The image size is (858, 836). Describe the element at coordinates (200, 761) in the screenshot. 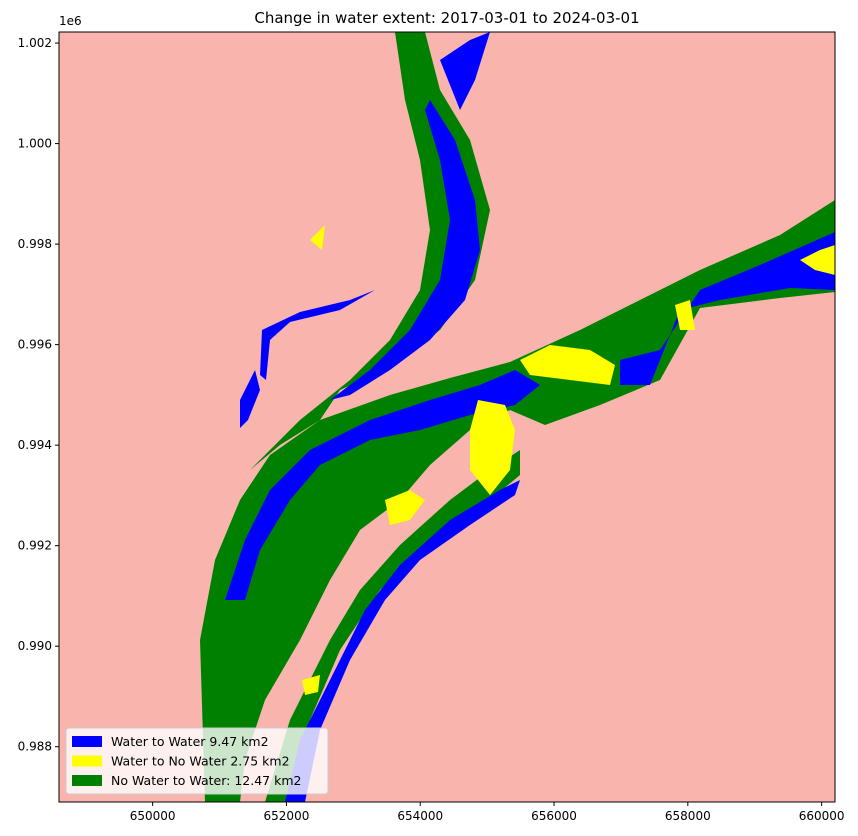

I see `legend-label: Water to No Water 2.75 km2` at that location.